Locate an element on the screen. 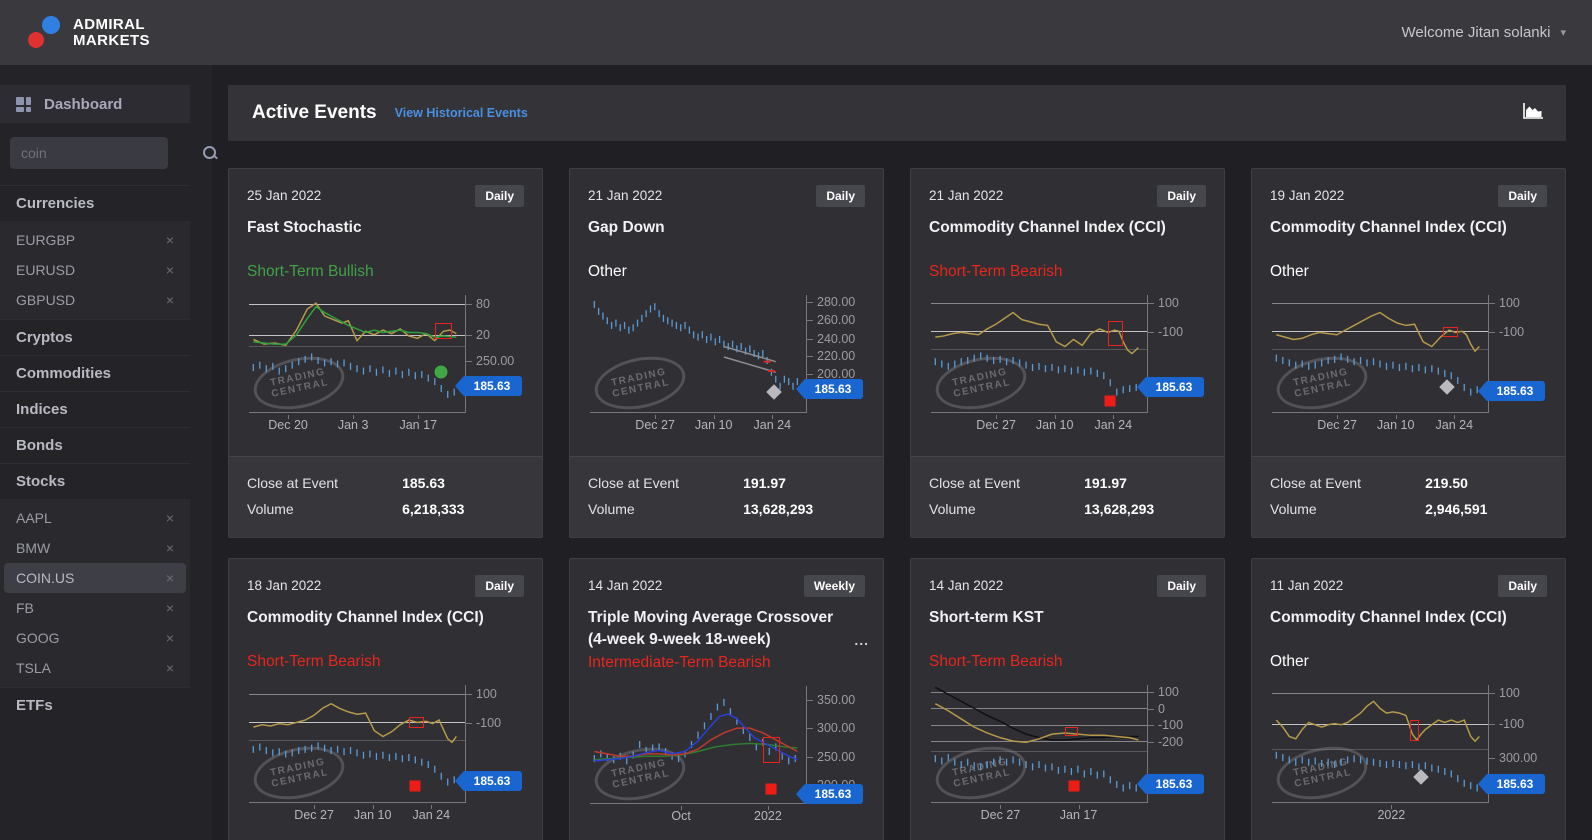 This screenshot has width=1592, height=840. period-badge: Weekly is located at coordinates (834, 586).